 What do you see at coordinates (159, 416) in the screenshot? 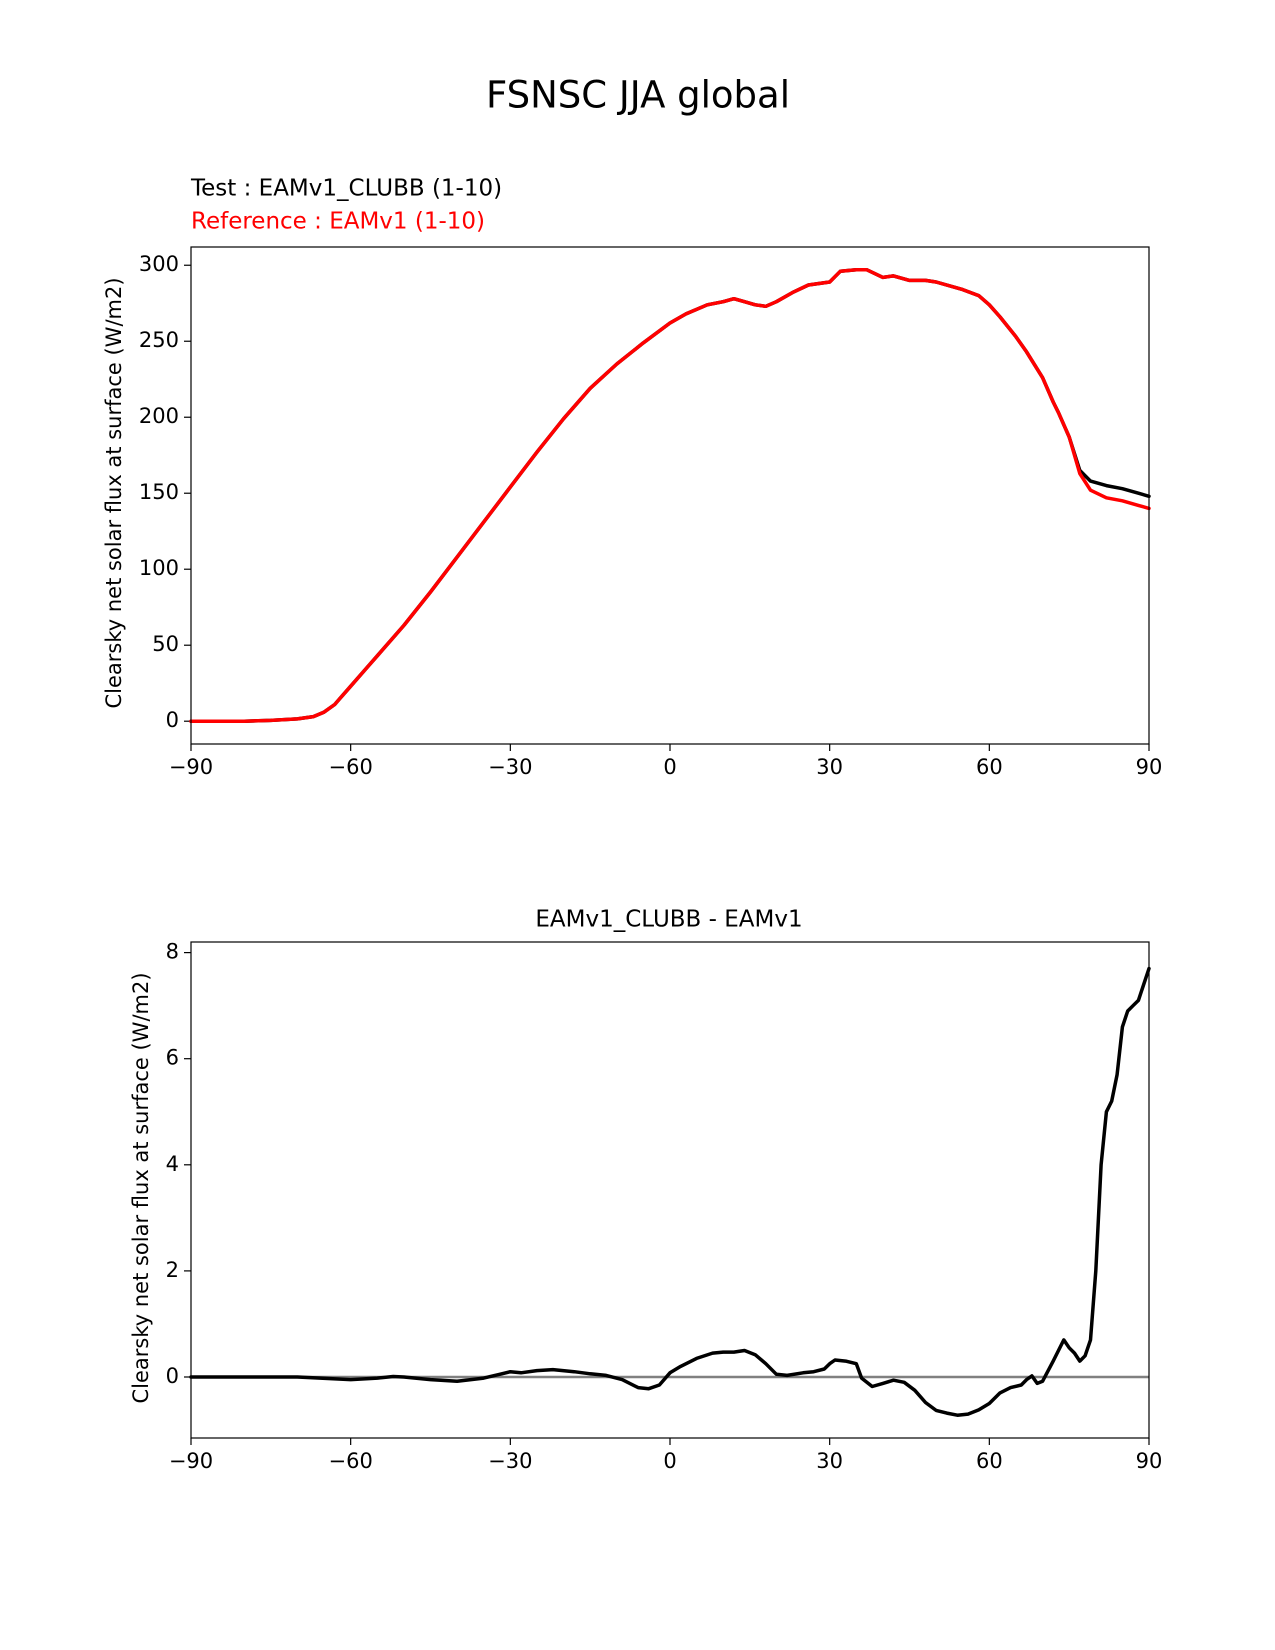
I see `top-y-tick-label: 200` at bounding box center [159, 416].